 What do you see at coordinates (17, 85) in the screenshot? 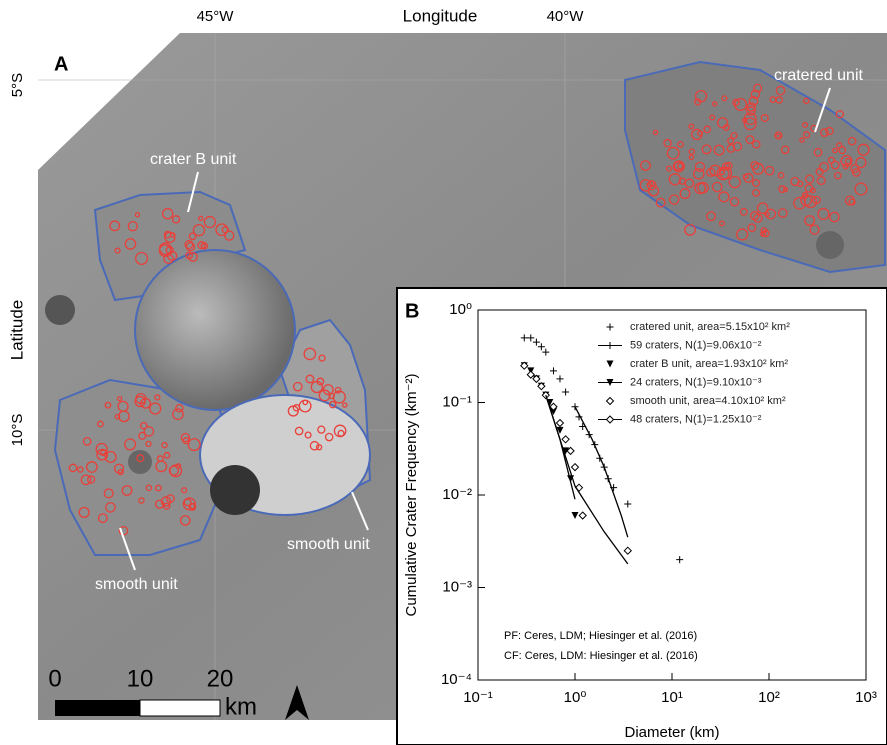
I see `map-y-tick: 5°S` at bounding box center [17, 85].